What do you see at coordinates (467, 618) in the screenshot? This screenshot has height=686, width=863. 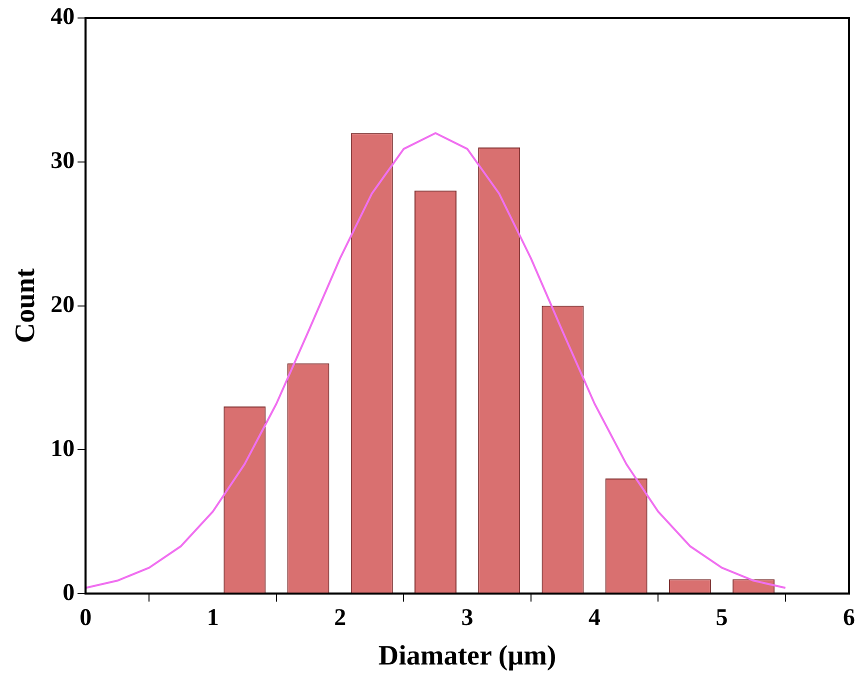 I see `x-tick-label: 3` at bounding box center [467, 618].